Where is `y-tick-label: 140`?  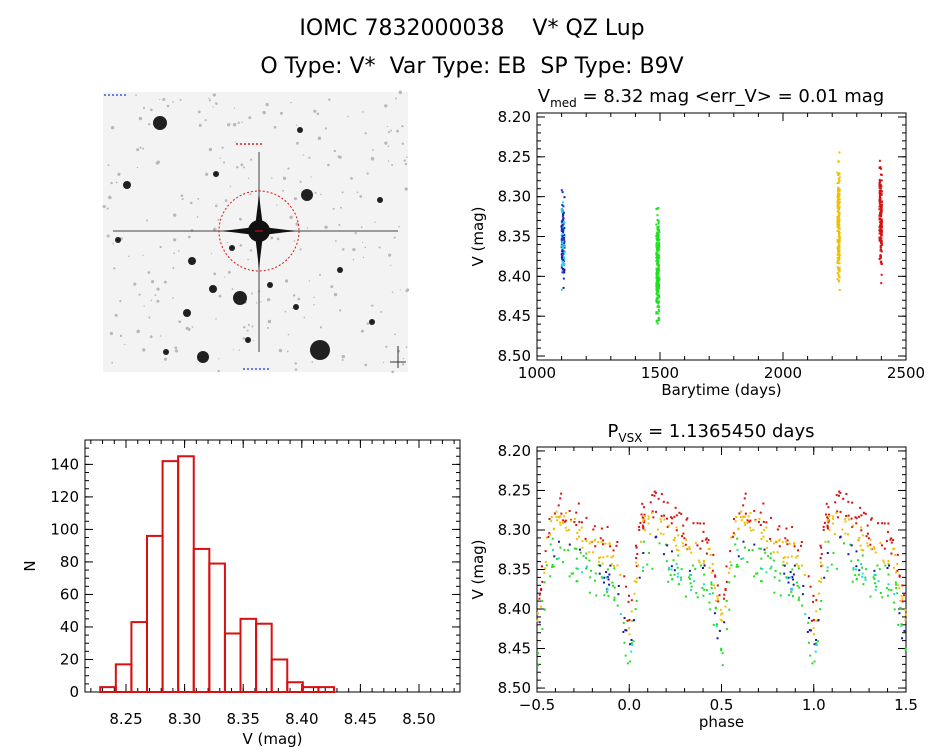 y-tick-label: 140 is located at coordinates (64, 464).